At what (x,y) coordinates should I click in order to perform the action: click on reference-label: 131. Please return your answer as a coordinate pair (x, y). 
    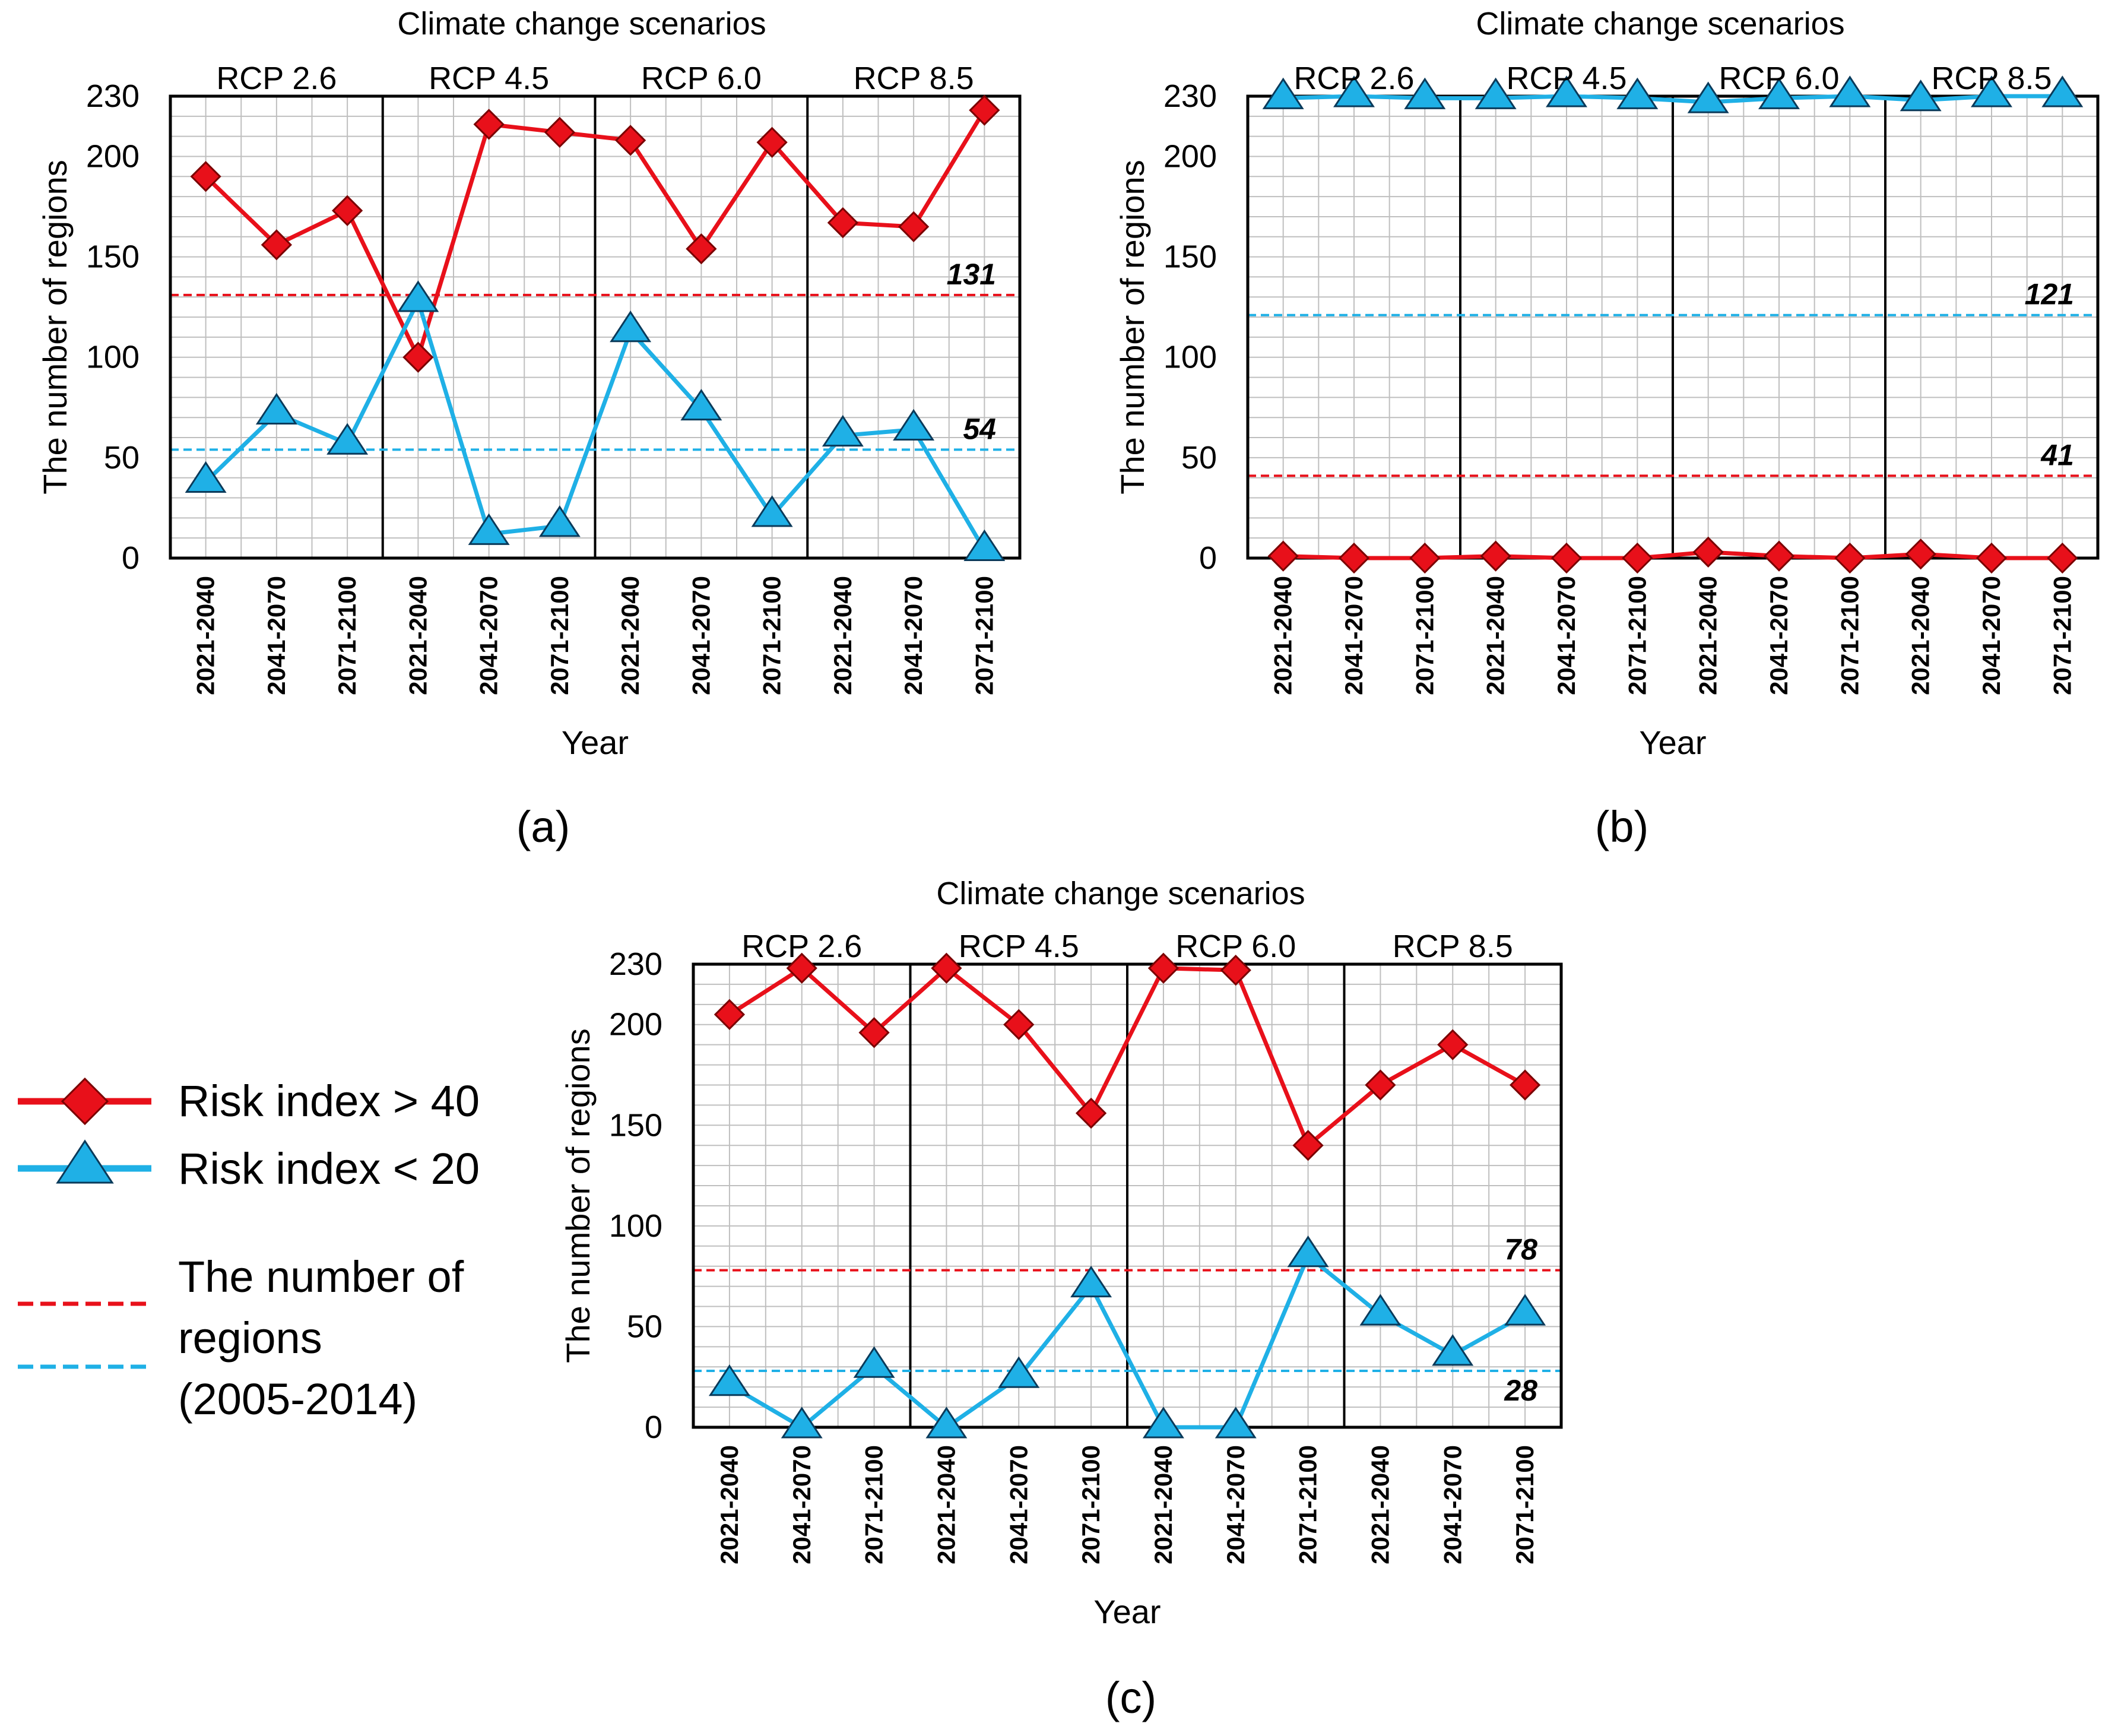
    Looking at the image, I should click on (971, 274).